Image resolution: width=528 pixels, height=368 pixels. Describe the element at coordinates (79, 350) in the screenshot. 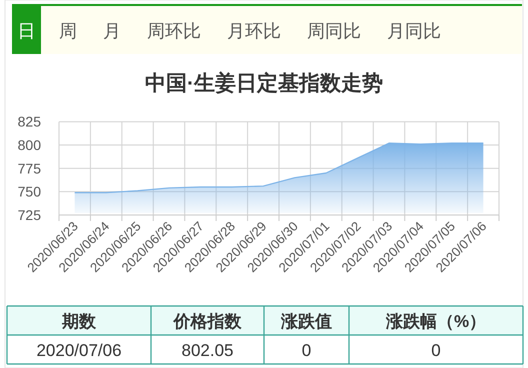

I see `text: 2020/07/06` at that location.